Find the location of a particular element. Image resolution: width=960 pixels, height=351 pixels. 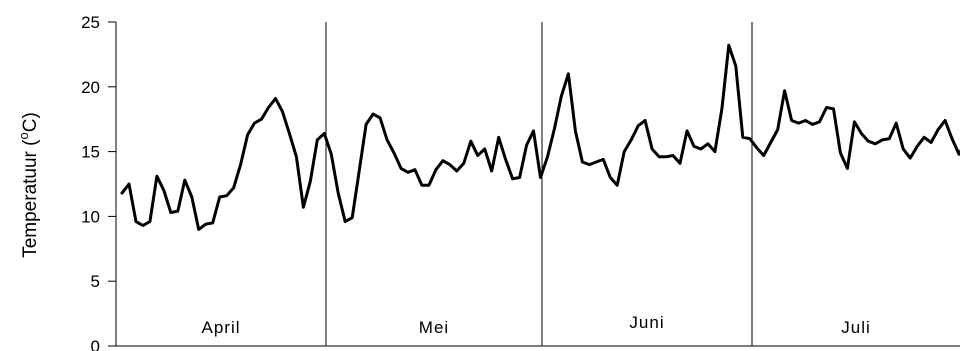

y-axis-label: Temperatuur (oC) is located at coordinates (28, 185).